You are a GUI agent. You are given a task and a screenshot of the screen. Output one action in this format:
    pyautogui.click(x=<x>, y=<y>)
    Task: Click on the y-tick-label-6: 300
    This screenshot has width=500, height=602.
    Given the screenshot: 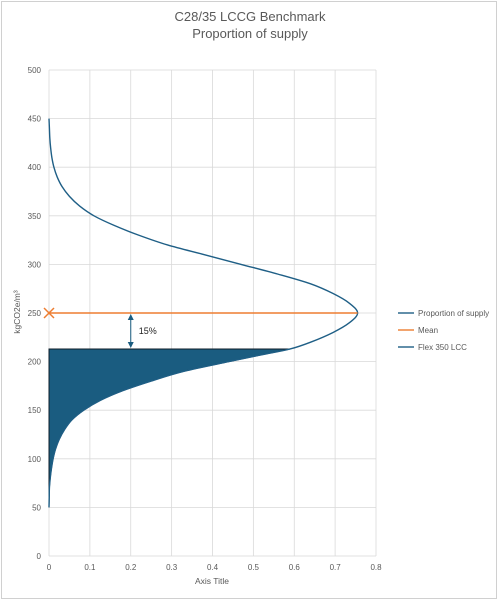 What is the action you would take?
    pyautogui.click(x=35, y=264)
    